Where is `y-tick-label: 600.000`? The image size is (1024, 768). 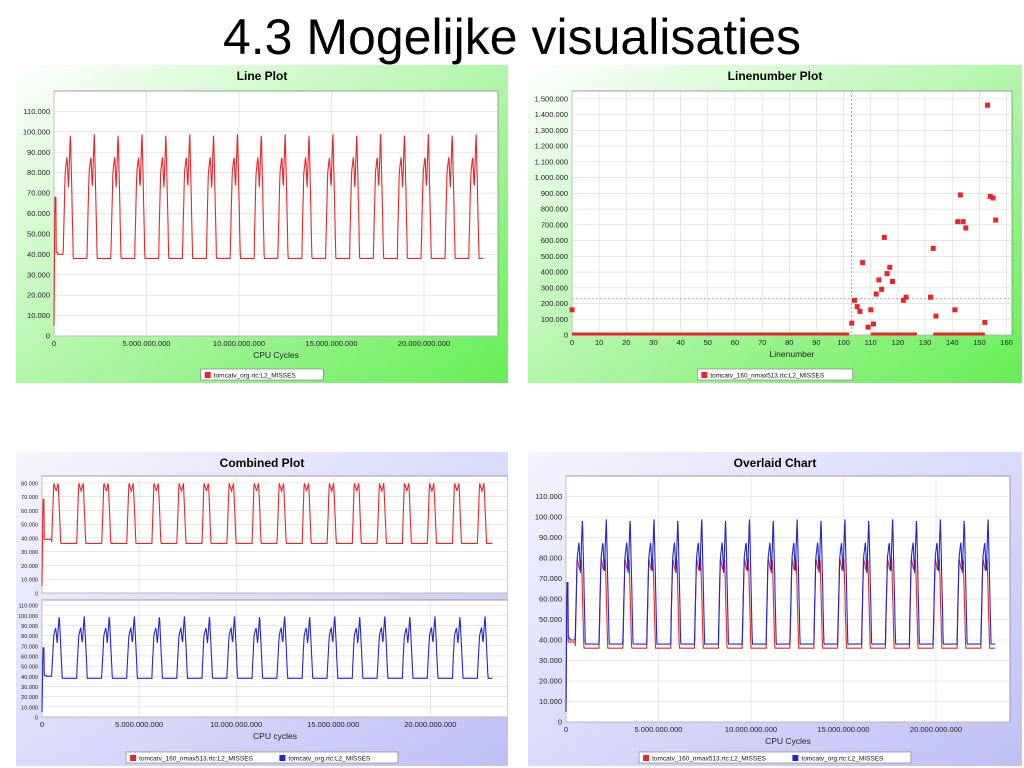
y-tick-label: 600.000 is located at coordinates (554, 240).